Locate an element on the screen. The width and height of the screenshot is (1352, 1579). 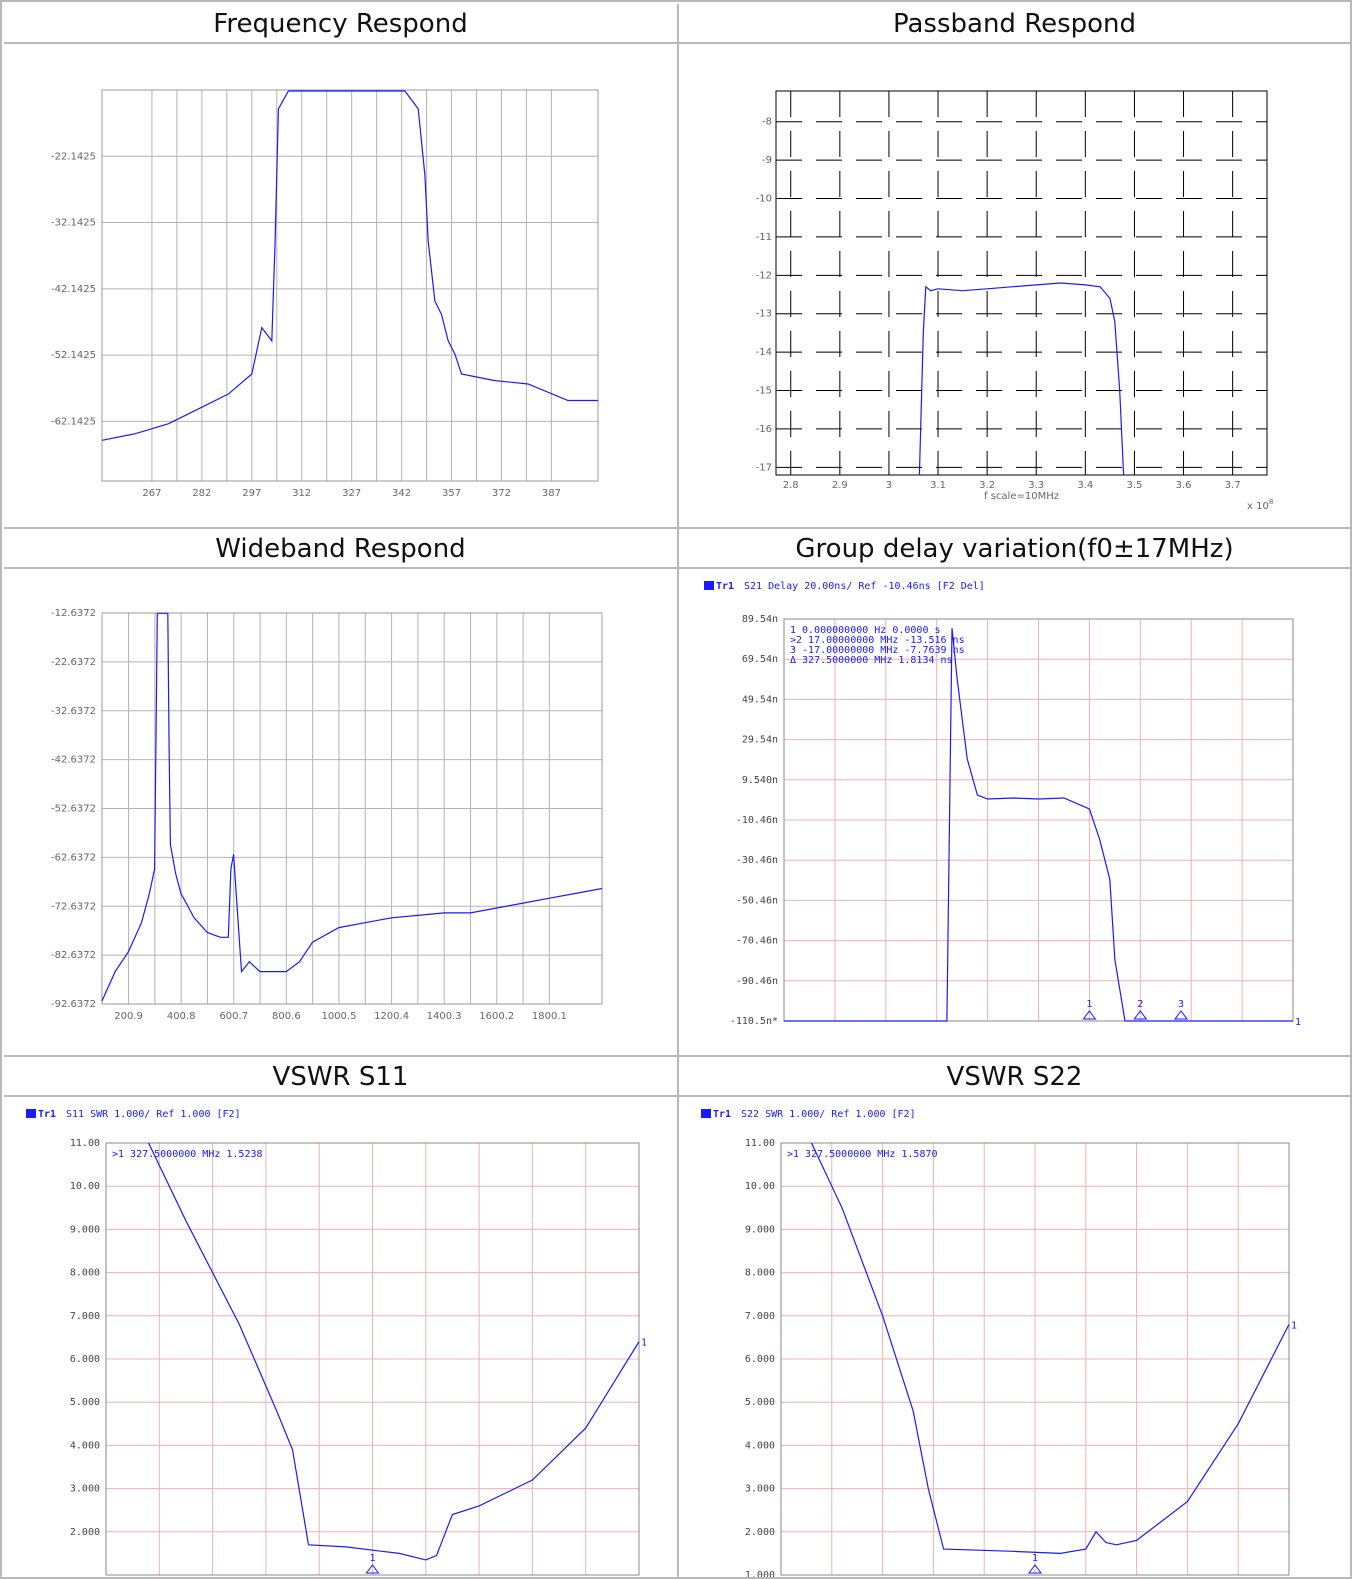
y-tick-label: -72.6372 is located at coordinates (73, 906).